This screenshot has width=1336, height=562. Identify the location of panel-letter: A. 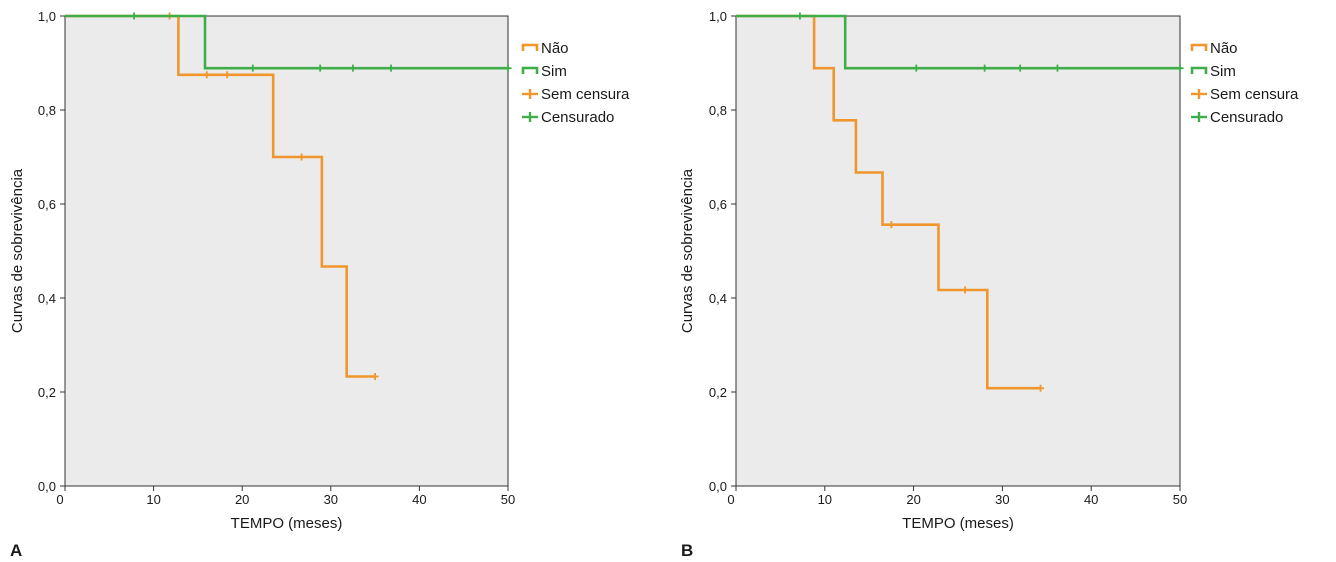
(16, 550).